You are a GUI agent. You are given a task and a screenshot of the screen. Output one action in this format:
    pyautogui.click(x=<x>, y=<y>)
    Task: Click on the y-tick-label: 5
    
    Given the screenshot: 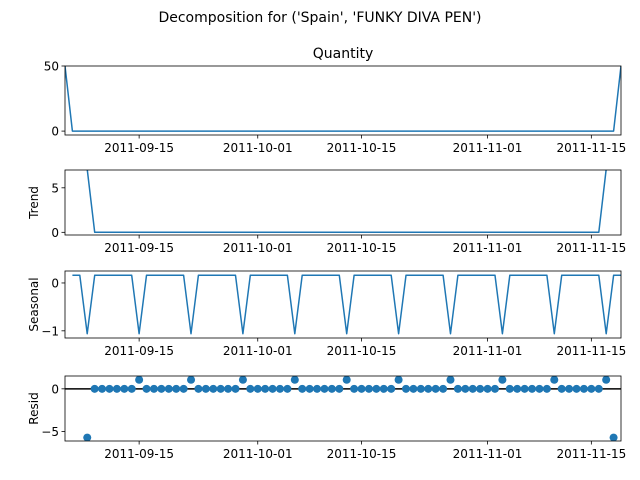 What is the action you would take?
    pyautogui.click(x=55, y=188)
    